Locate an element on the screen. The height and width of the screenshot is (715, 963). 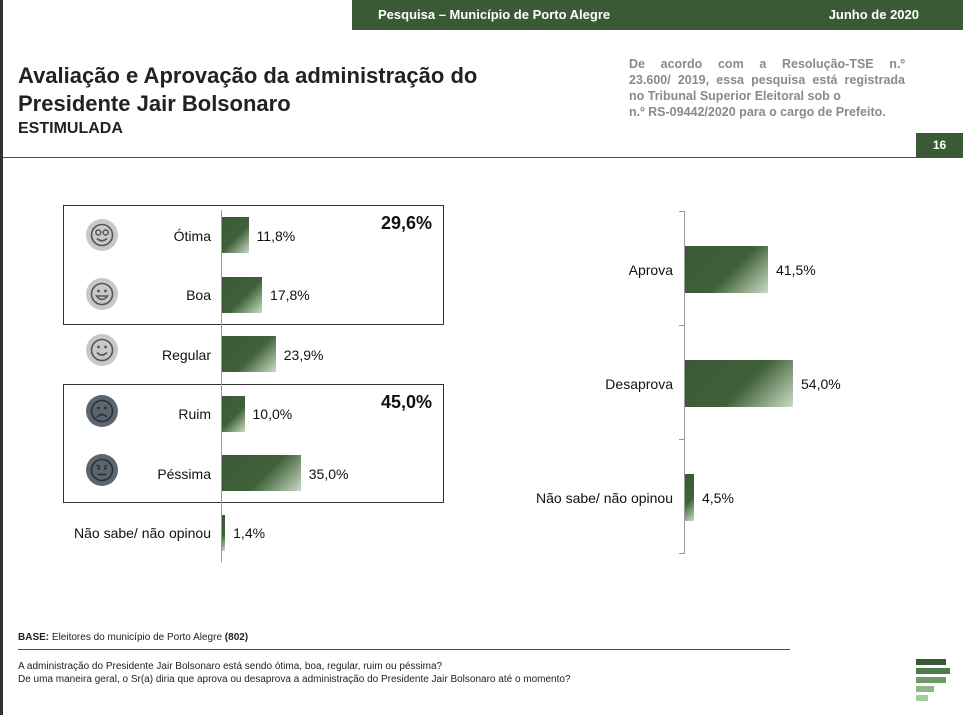
header-divider is located at coordinates (483, 157).